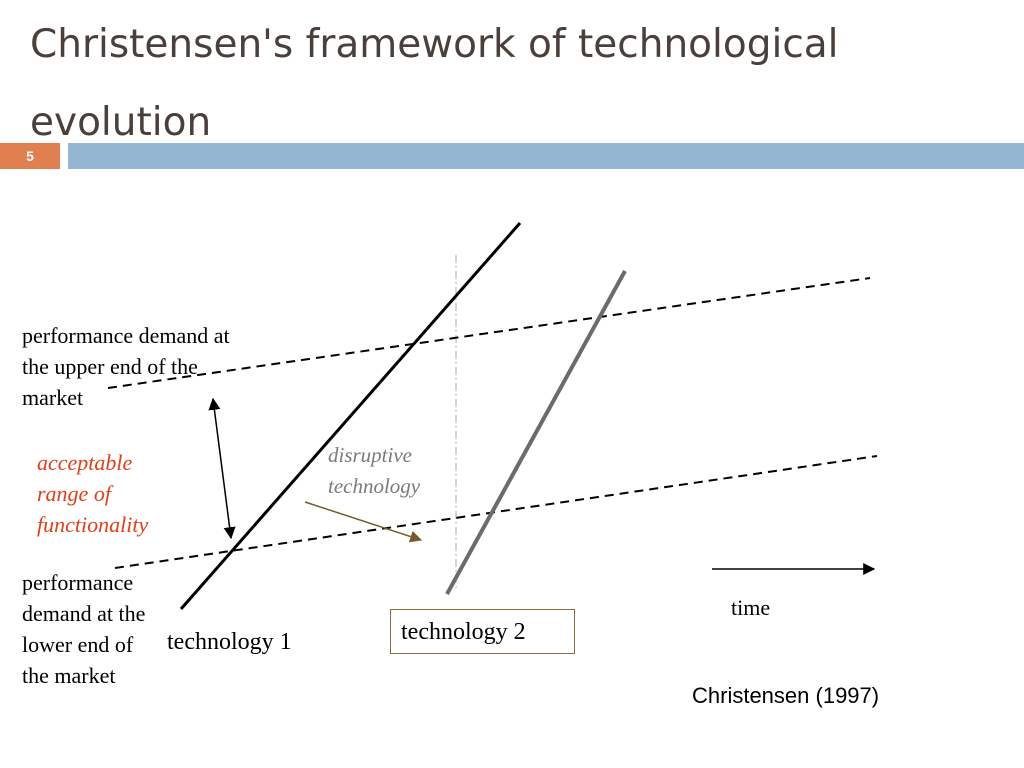 This screenshot has height=768, width=1024. I want to click on acceptable-range-label: acceptable range of functionality, so click(93, 493).